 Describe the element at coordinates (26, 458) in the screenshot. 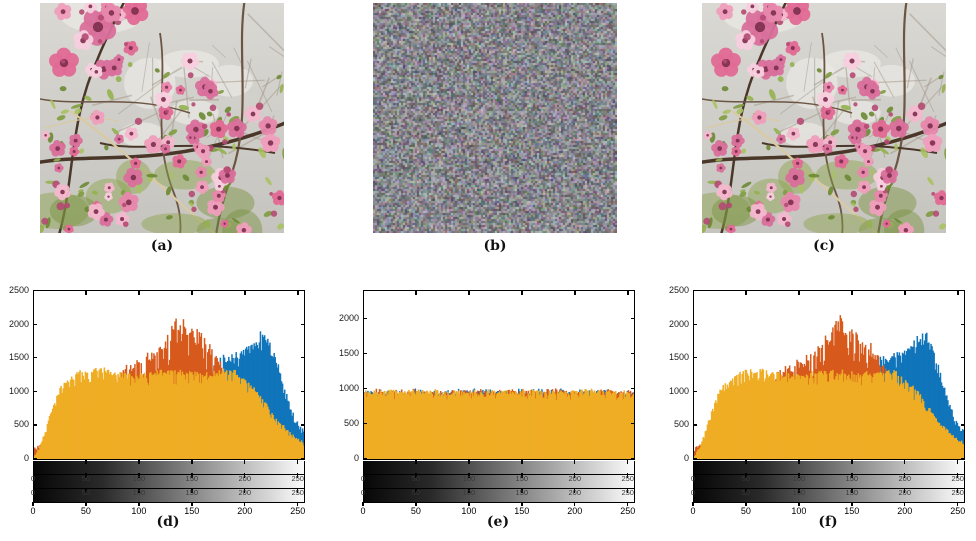

I see `y-tick-label: 0` at that location.